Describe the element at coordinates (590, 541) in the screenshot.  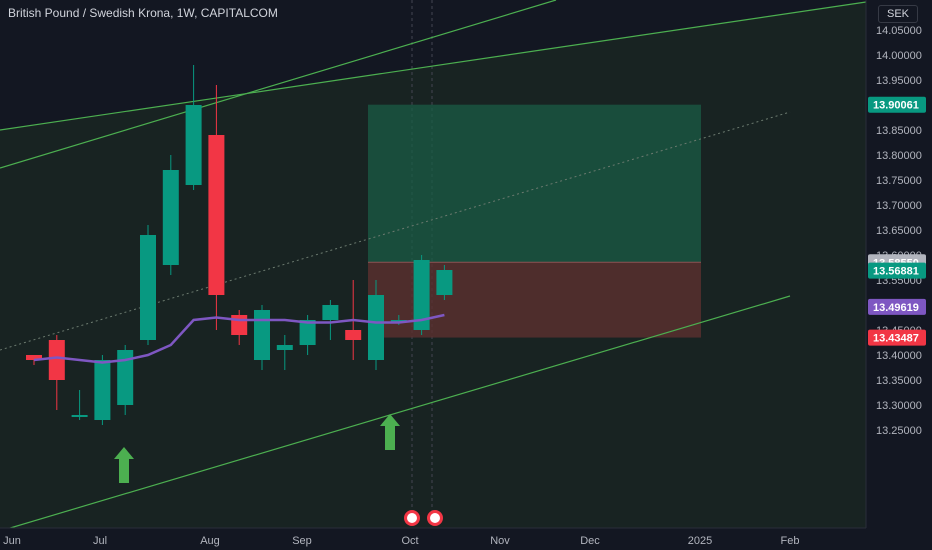
I see `time-tick-label: Dec` at that location.